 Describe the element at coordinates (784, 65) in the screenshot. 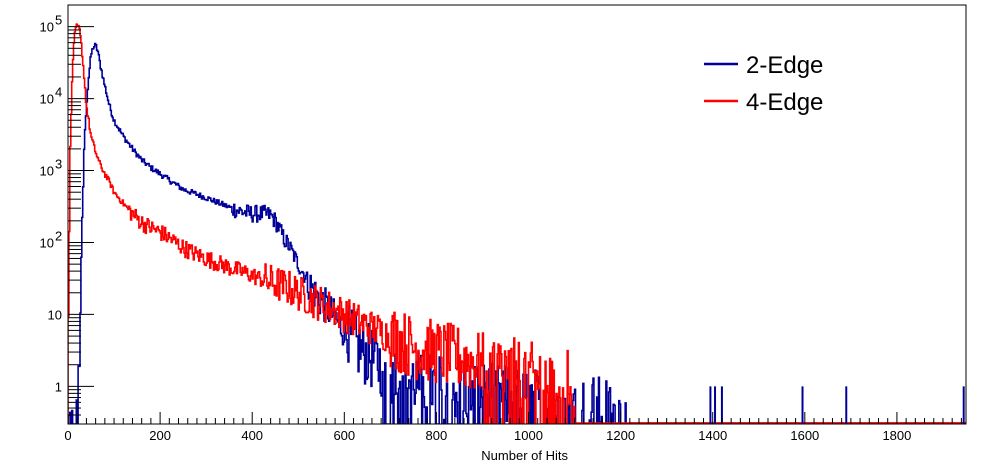

I see `legend-label-1: 2-Edge` at that location.